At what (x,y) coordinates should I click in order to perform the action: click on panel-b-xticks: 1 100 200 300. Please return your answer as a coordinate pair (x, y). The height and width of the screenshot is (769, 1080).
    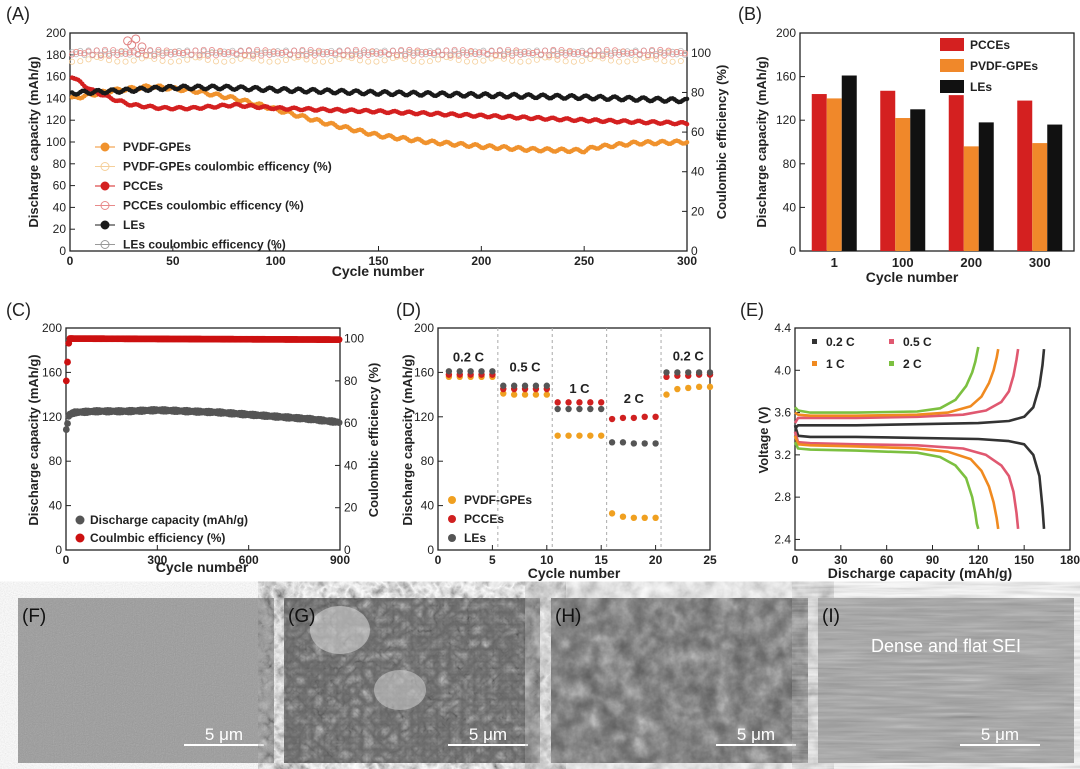
    Looking at the image, I should click on (941, 258).